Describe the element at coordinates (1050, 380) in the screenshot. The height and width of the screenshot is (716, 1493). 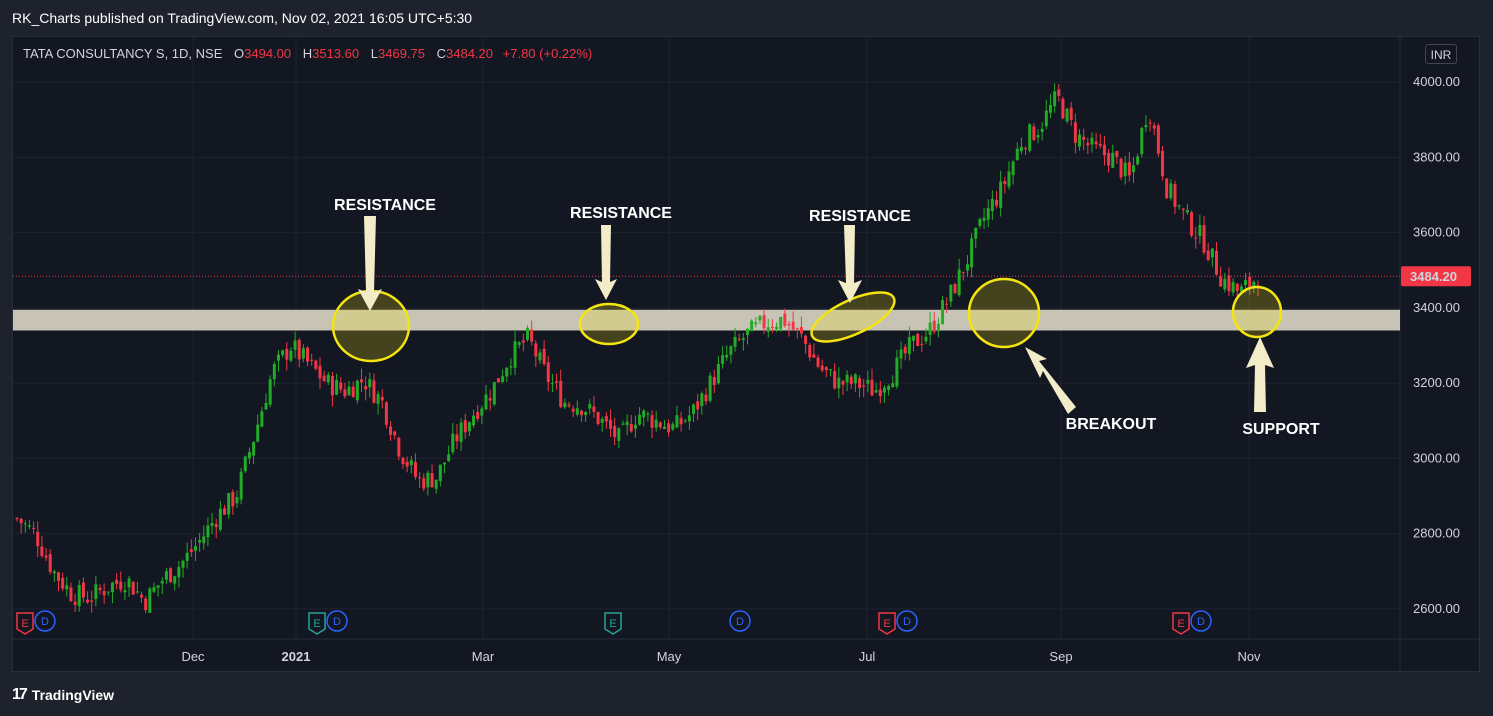
I see `annotation-arrow` at that location.